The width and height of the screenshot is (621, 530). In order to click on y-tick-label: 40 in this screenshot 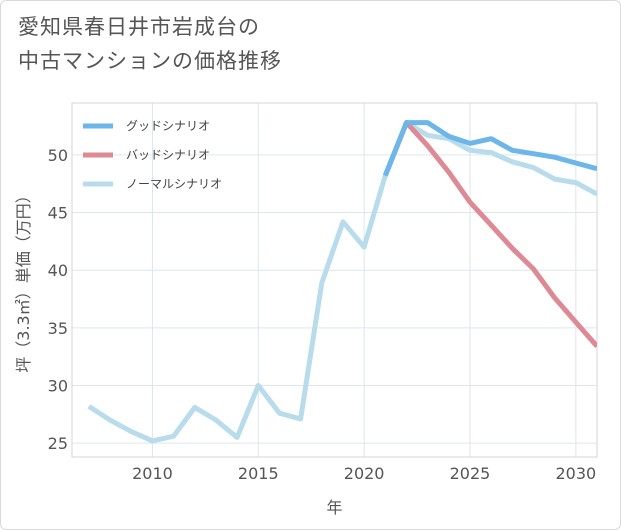, I will do `click(58, 270)`.